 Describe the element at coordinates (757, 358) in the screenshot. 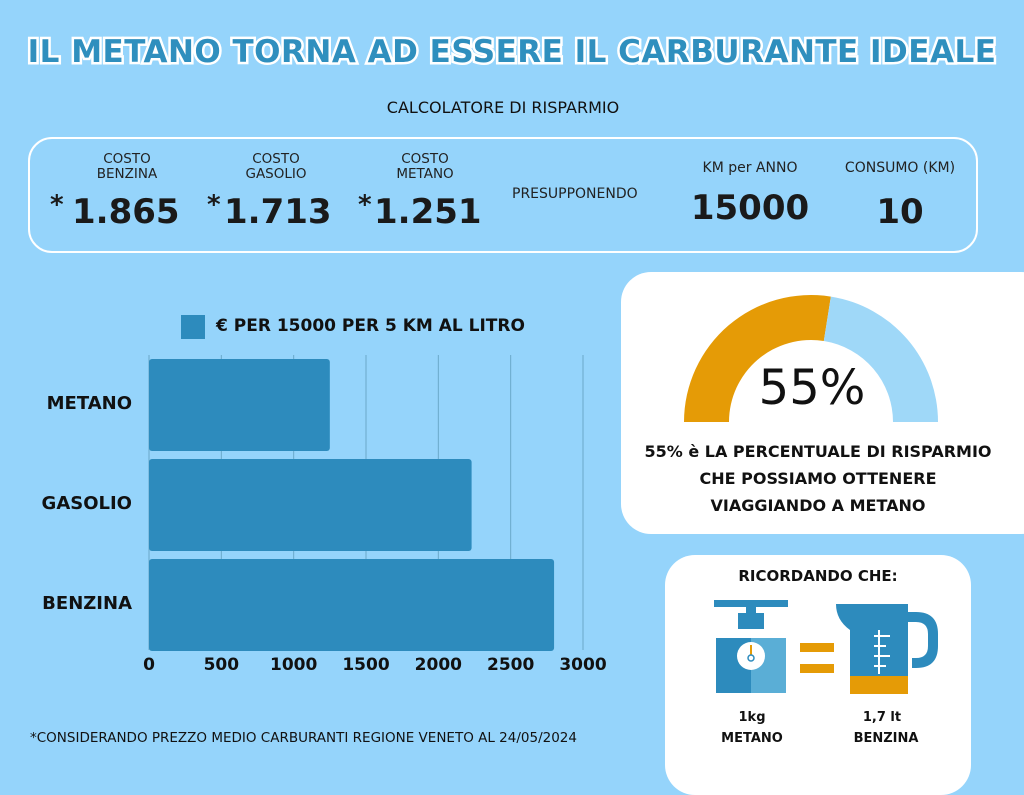

I see `gauge-fill` at that location.